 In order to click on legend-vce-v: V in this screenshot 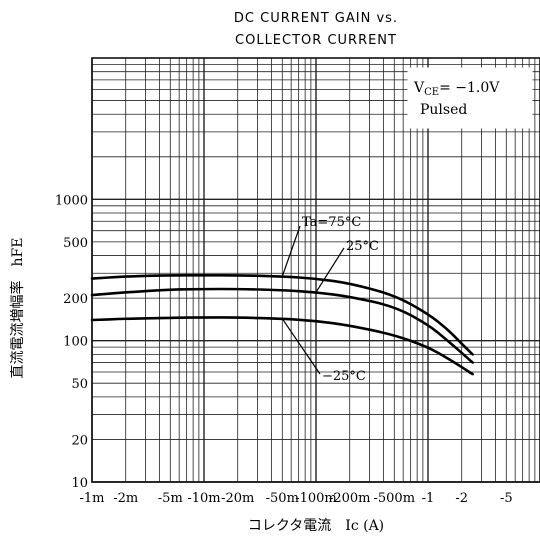, I will do `click(419, 88)`.